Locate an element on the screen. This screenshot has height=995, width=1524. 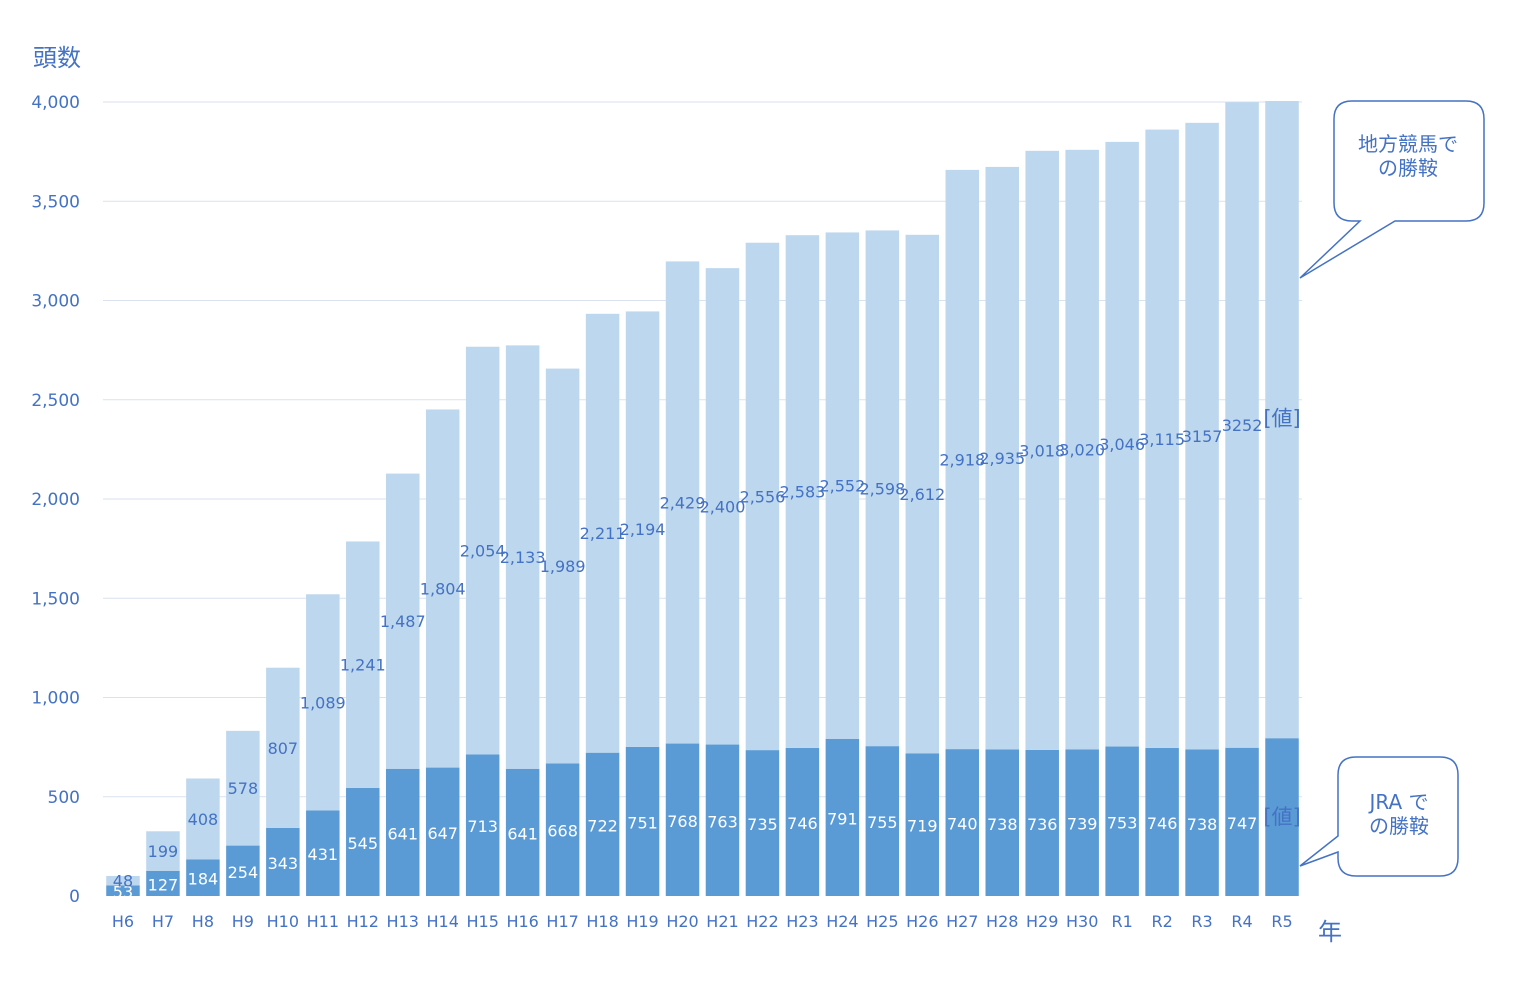
data-label-jra: 746 is located at coordinates (802, 823).